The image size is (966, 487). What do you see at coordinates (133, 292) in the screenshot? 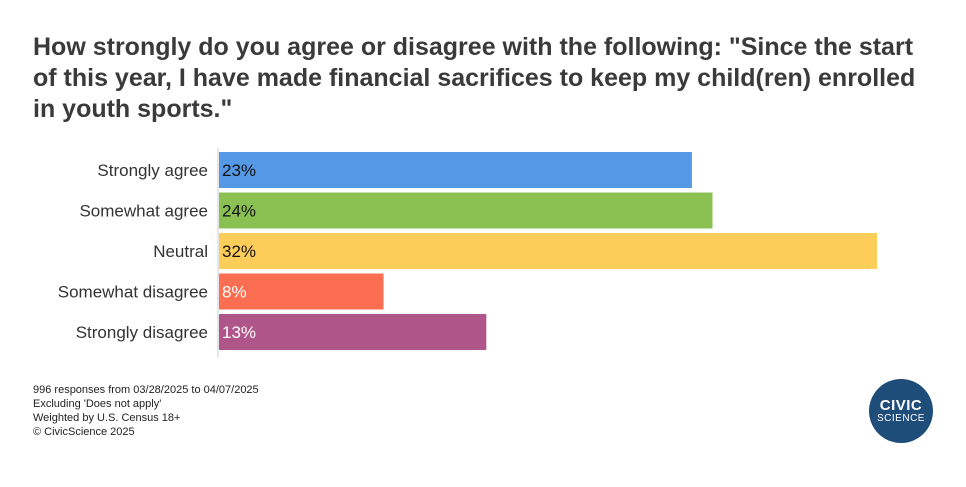
I see `category-label-somewhat-disagree: Somewhat disagree` at bounding box center [133, 292].